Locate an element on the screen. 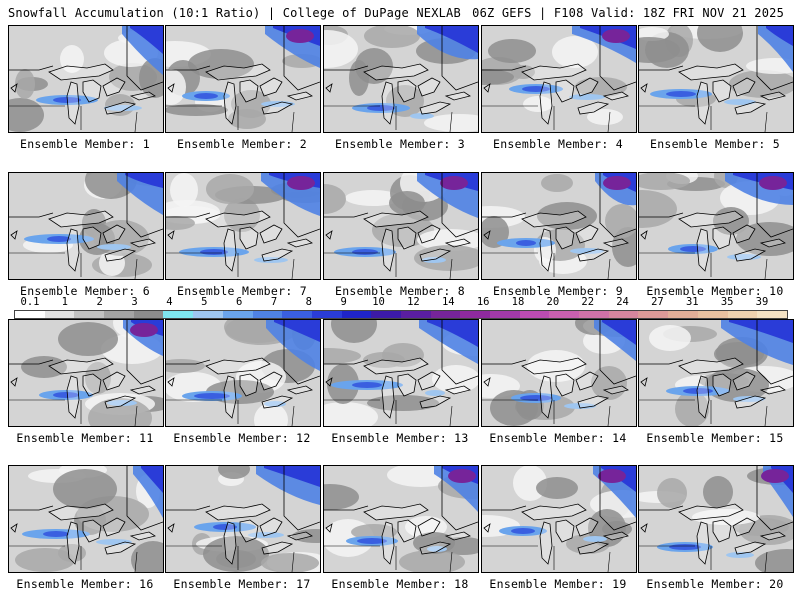 Image resolution: width=800 pixels, height=600 pixels. ensemble-member-label: Ensemble Member: 16 is located at coordinates (85, 584).